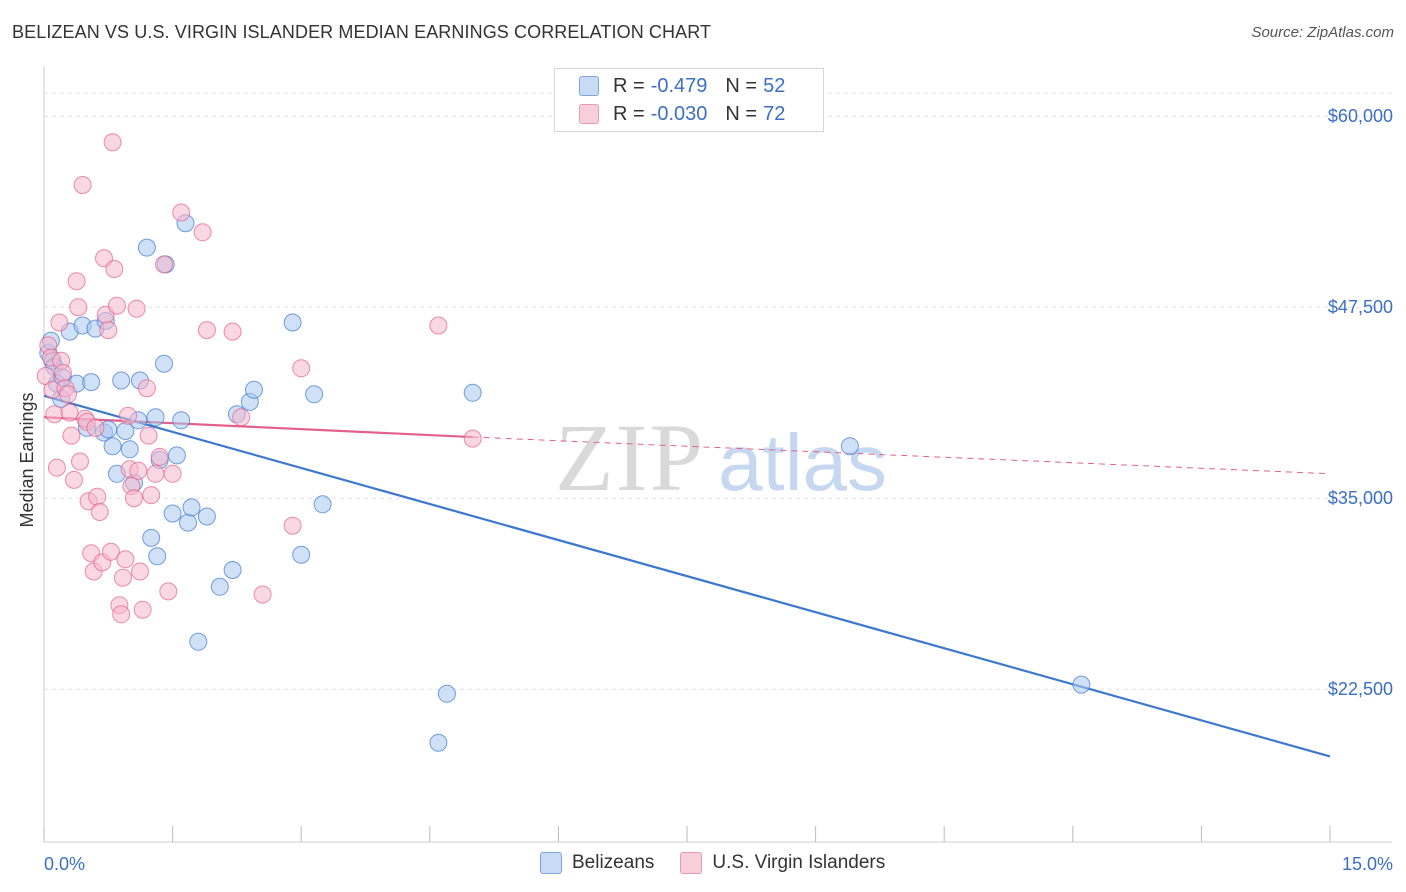  What do you see at coordinates (1322, 32) in the screenshot?
I see `source-credit: Source: ZipAtlas.com` at bounding box center [1322, 32].